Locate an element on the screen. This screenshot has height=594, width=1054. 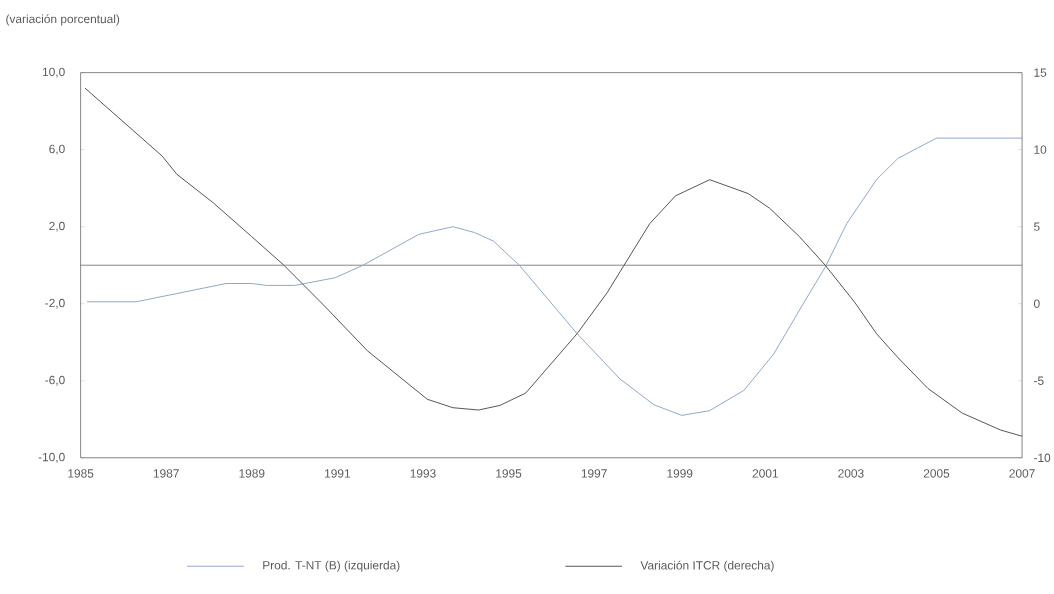
y2-tick-label: 15 is located at coordinates (1040, 72).